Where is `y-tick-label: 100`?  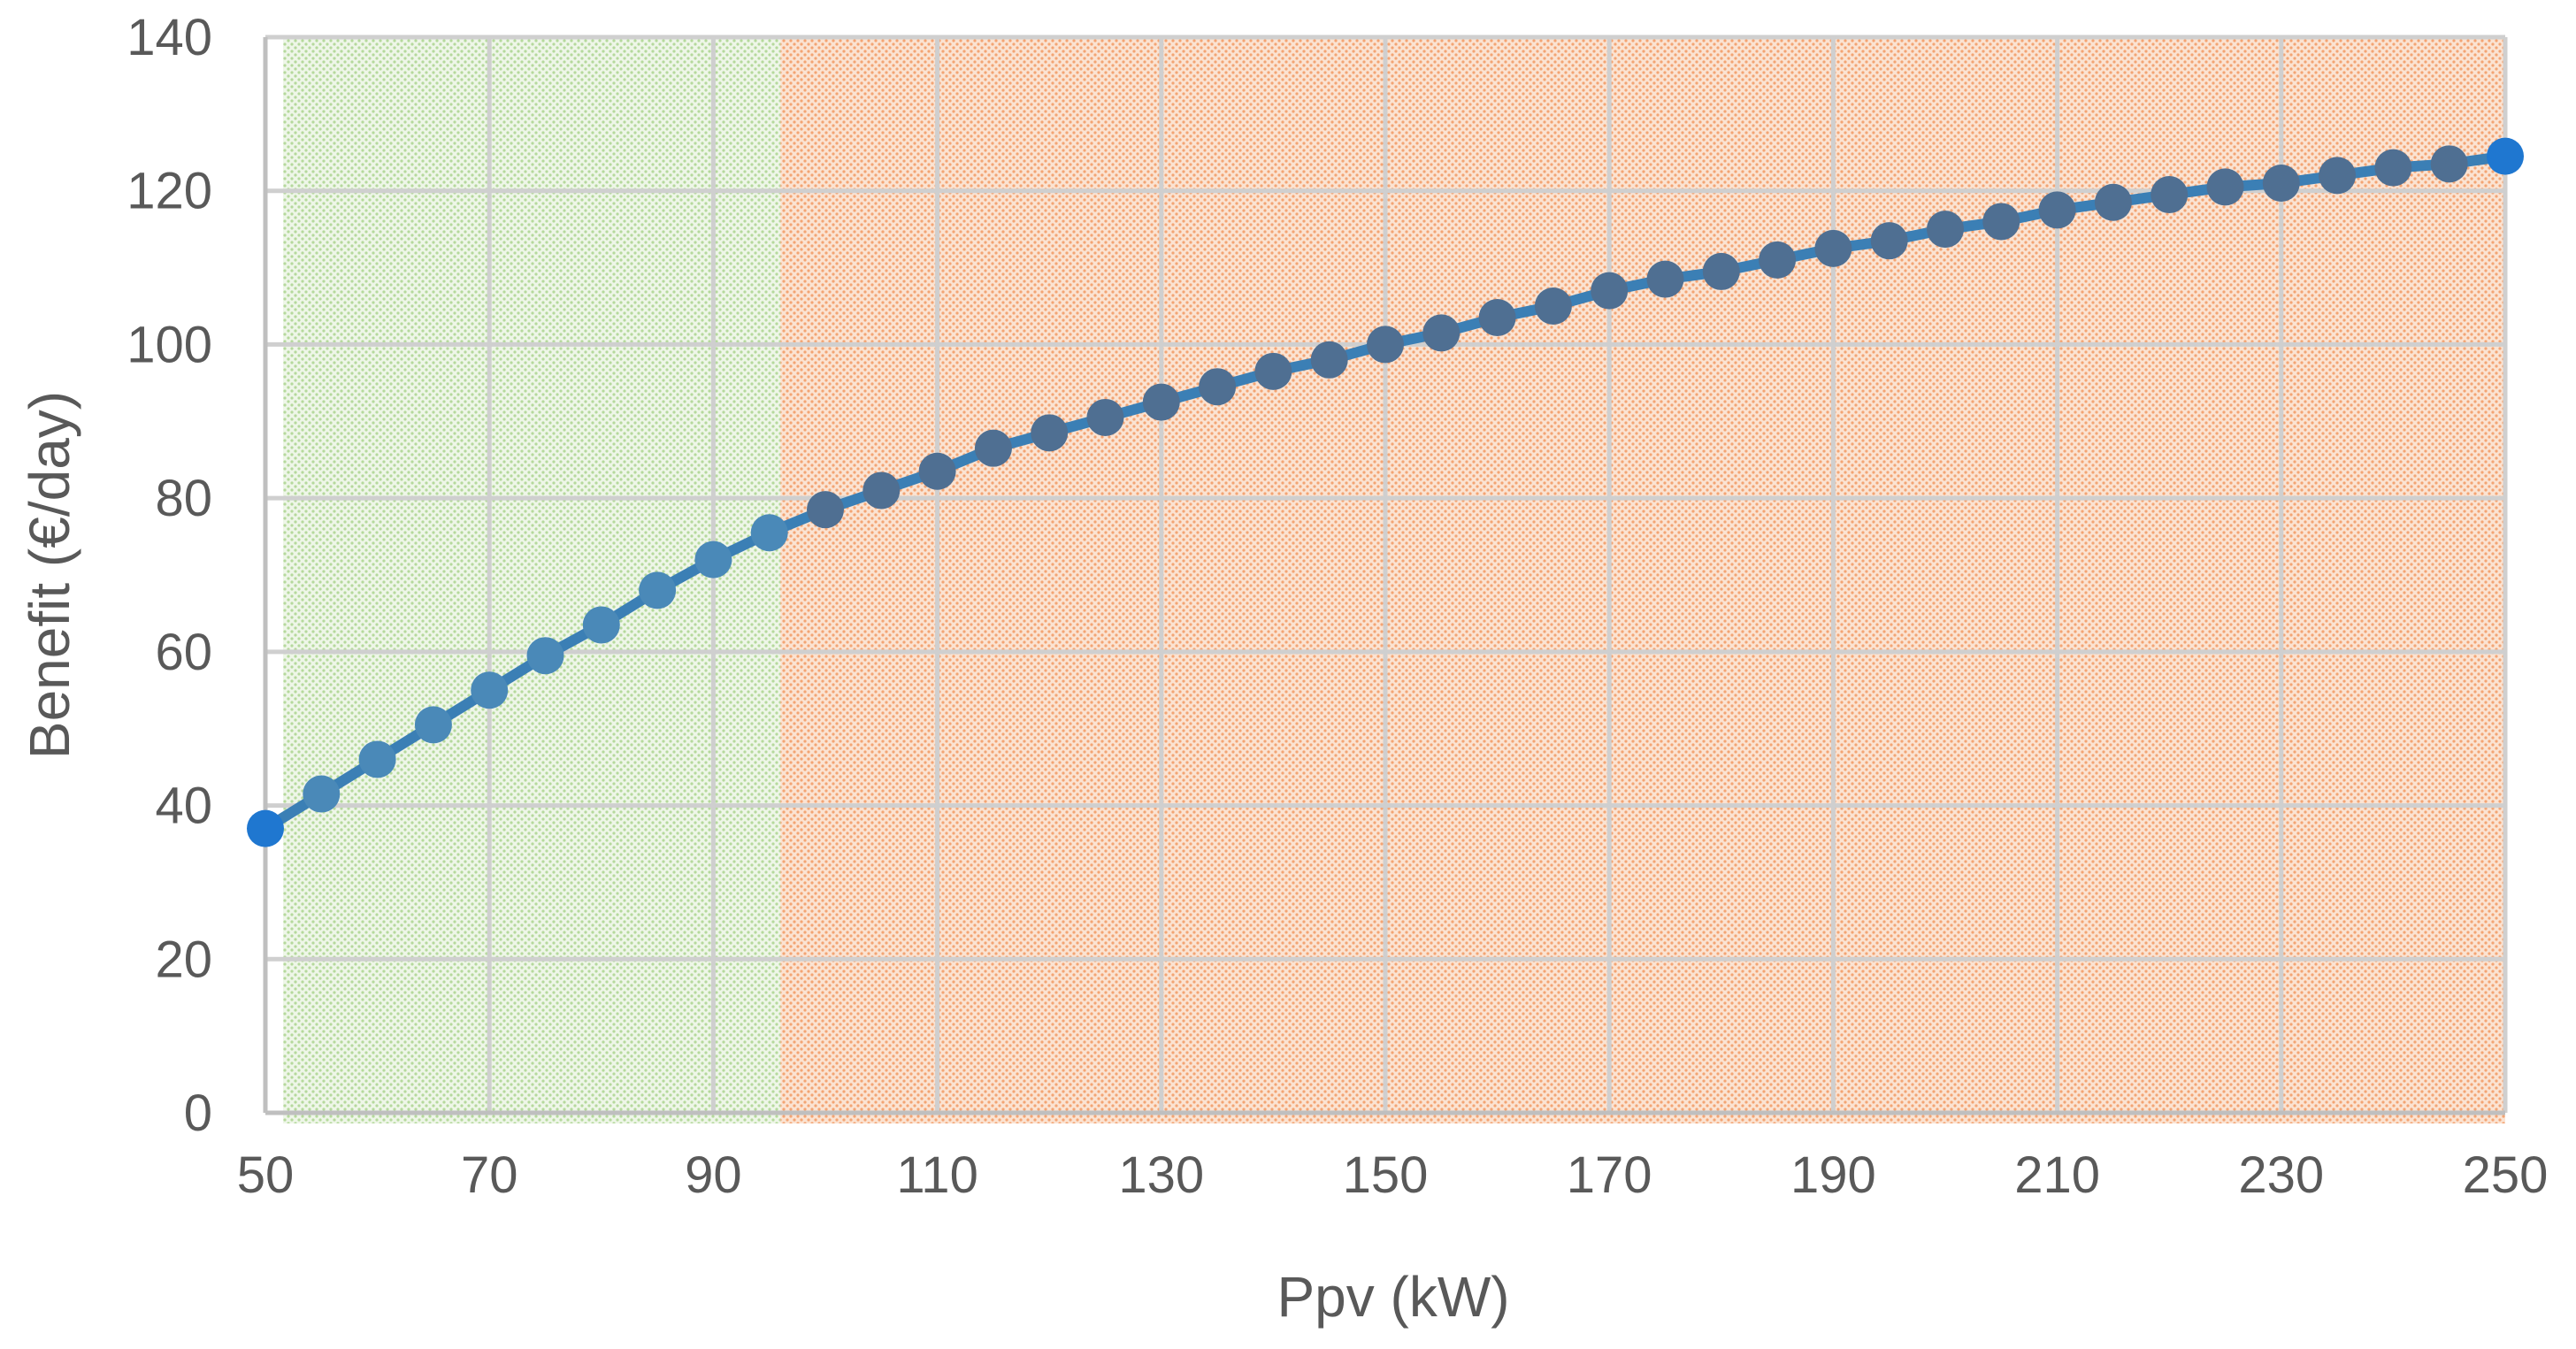 y-tick-label: 100 is located at coordinates (169, 344).